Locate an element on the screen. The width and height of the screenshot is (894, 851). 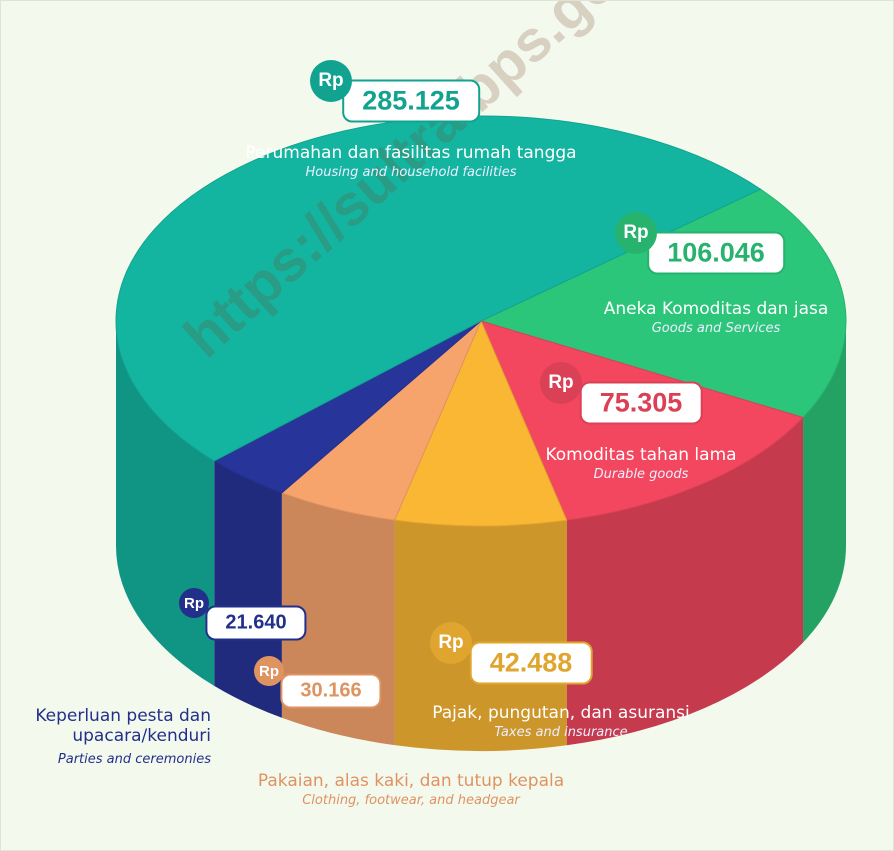
value-label: 21.640 is located at coordinates (256, 623).